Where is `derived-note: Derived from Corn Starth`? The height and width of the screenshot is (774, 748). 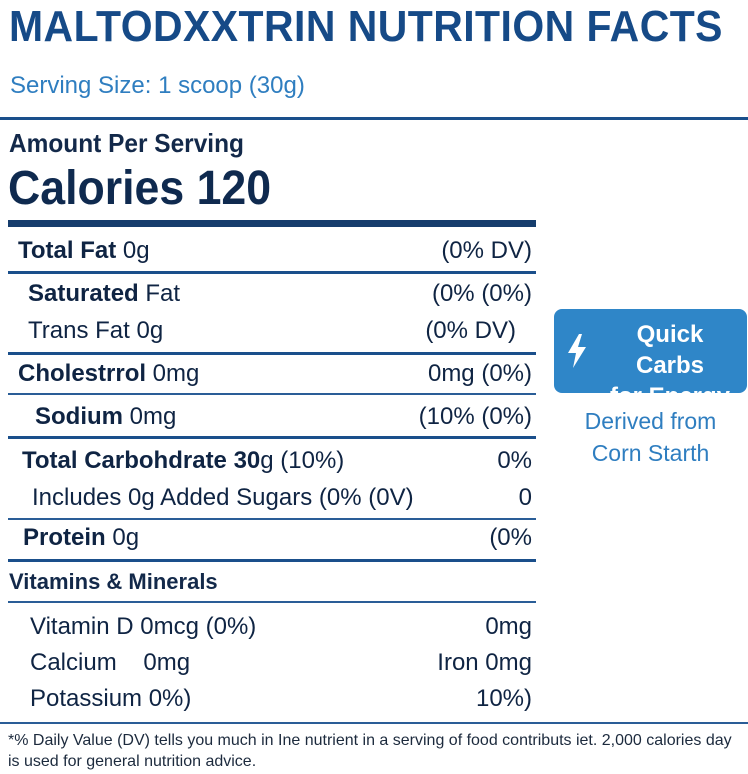 derived-note: Derived from Corn Starth is located at coordinates (650, 437).